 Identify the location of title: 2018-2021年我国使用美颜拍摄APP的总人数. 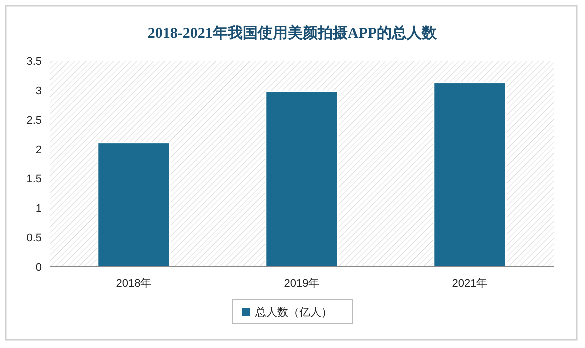
(293, 34).